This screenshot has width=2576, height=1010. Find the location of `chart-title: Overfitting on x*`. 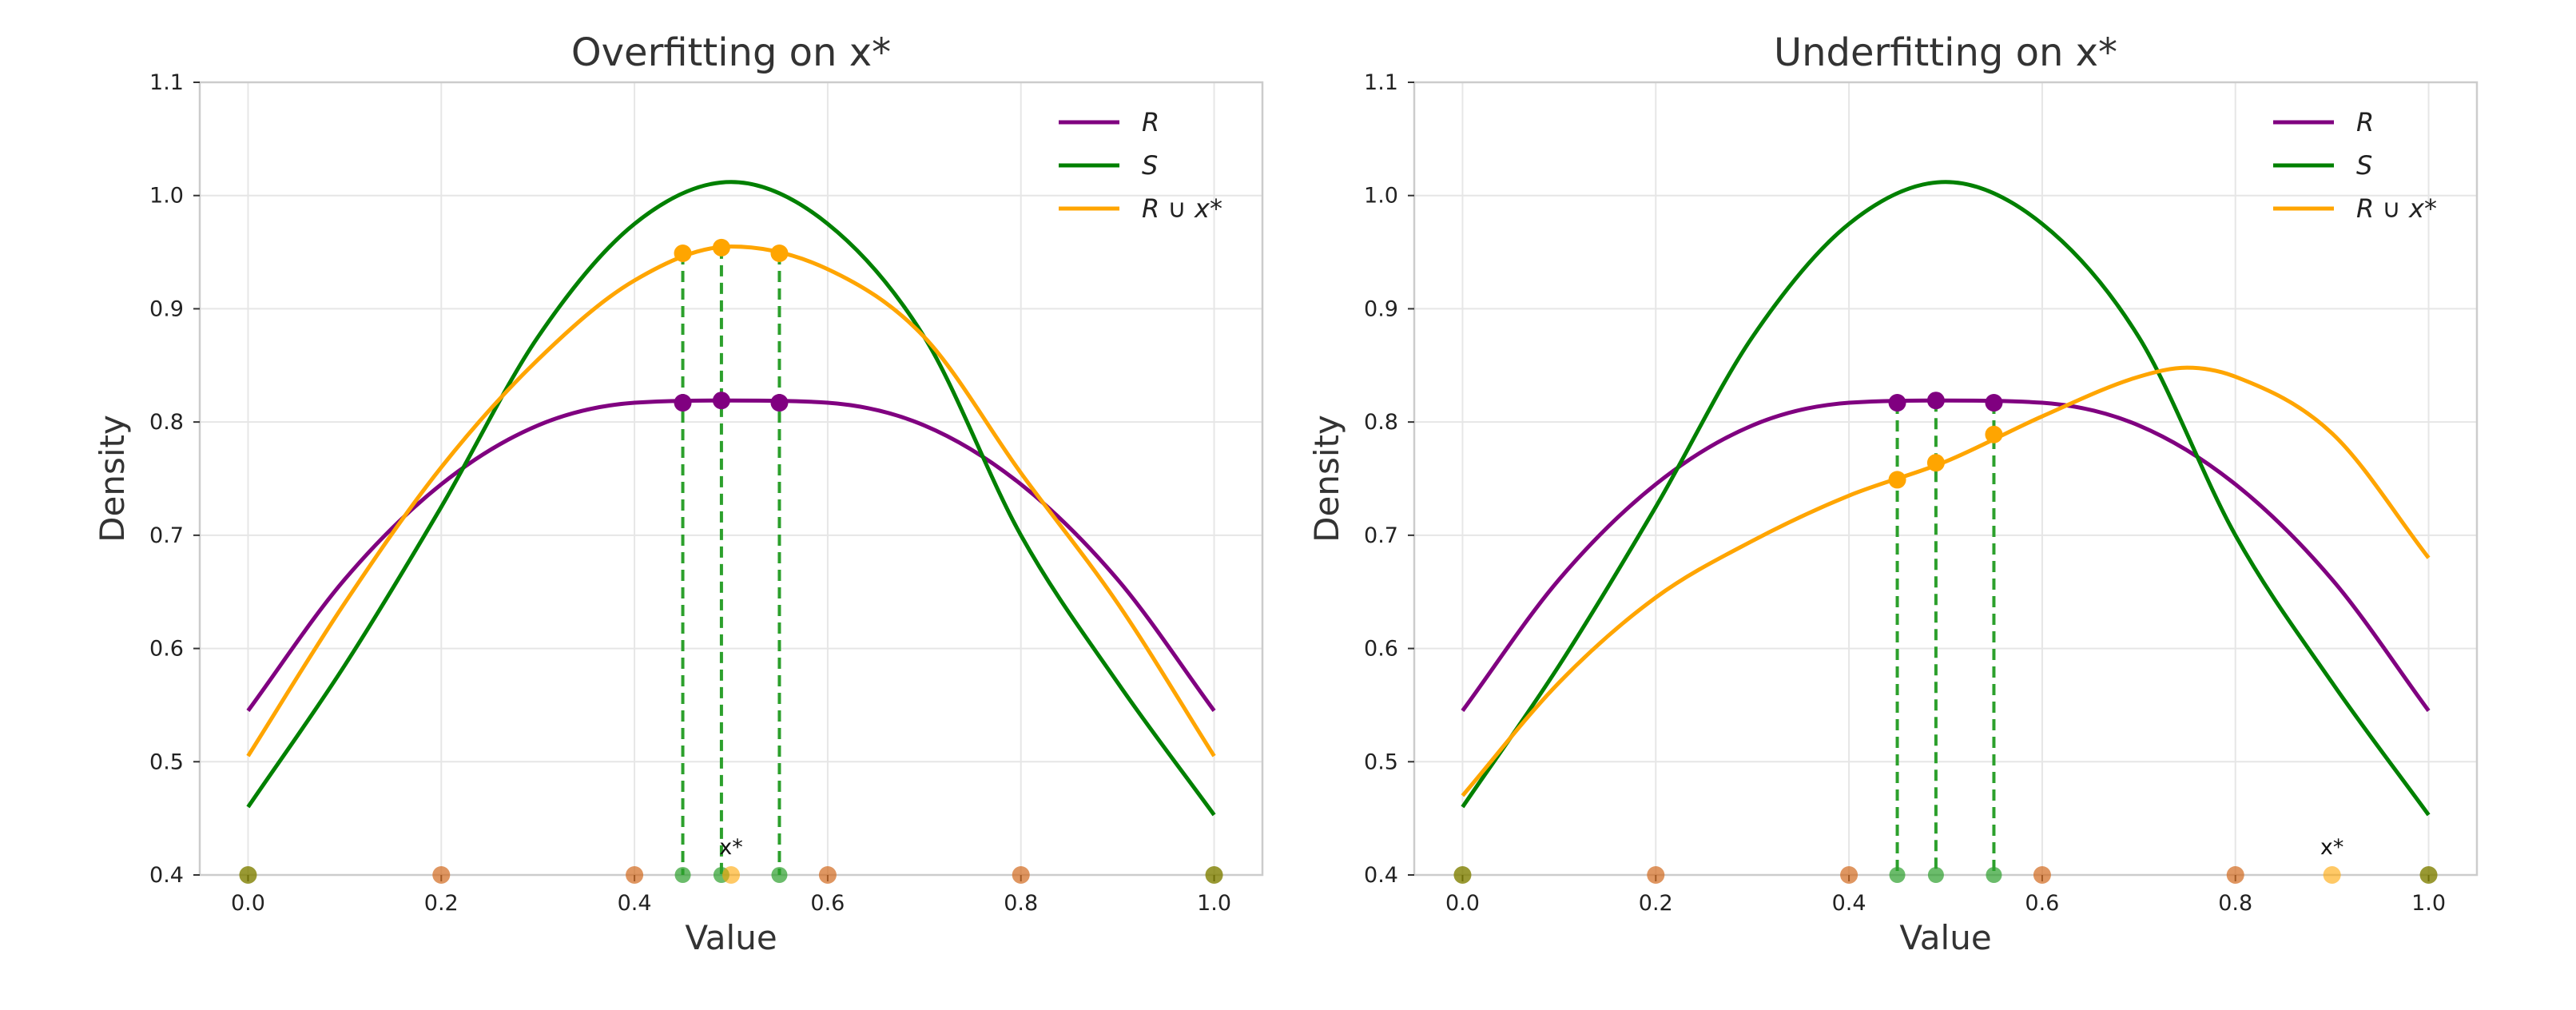

chart-title: Overfitting on x* is located at coordinates (731, 53).